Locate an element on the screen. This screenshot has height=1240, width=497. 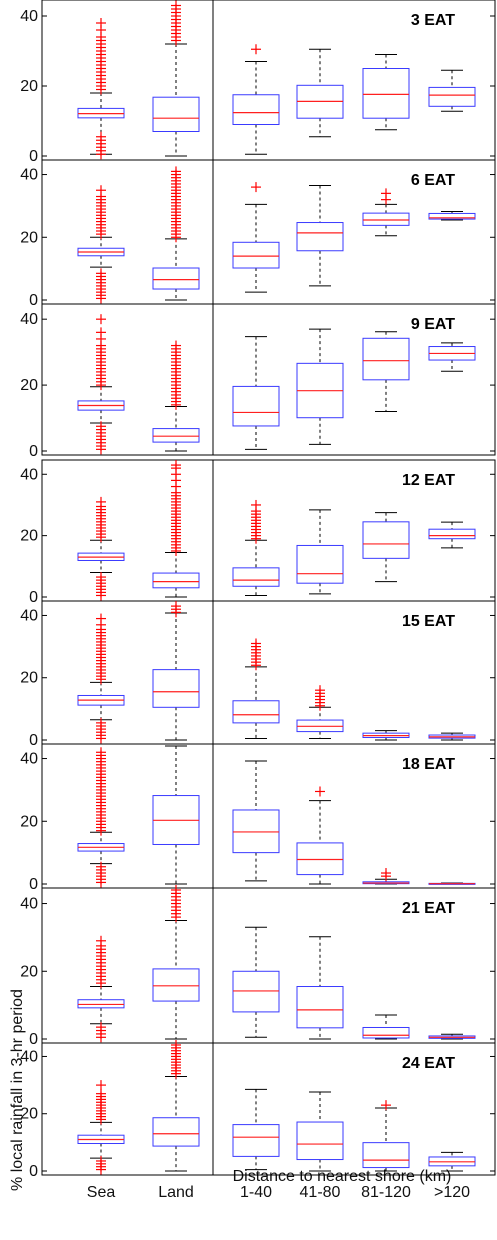
x-tick-label: 1-40 is located at coordinates (256, 1192).